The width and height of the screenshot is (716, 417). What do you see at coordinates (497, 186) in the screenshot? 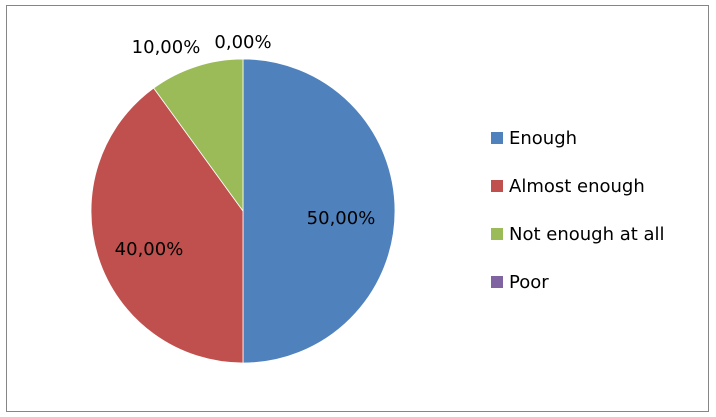
I see `legend-swatch-almost-enough` at bounding box center [497, 186].